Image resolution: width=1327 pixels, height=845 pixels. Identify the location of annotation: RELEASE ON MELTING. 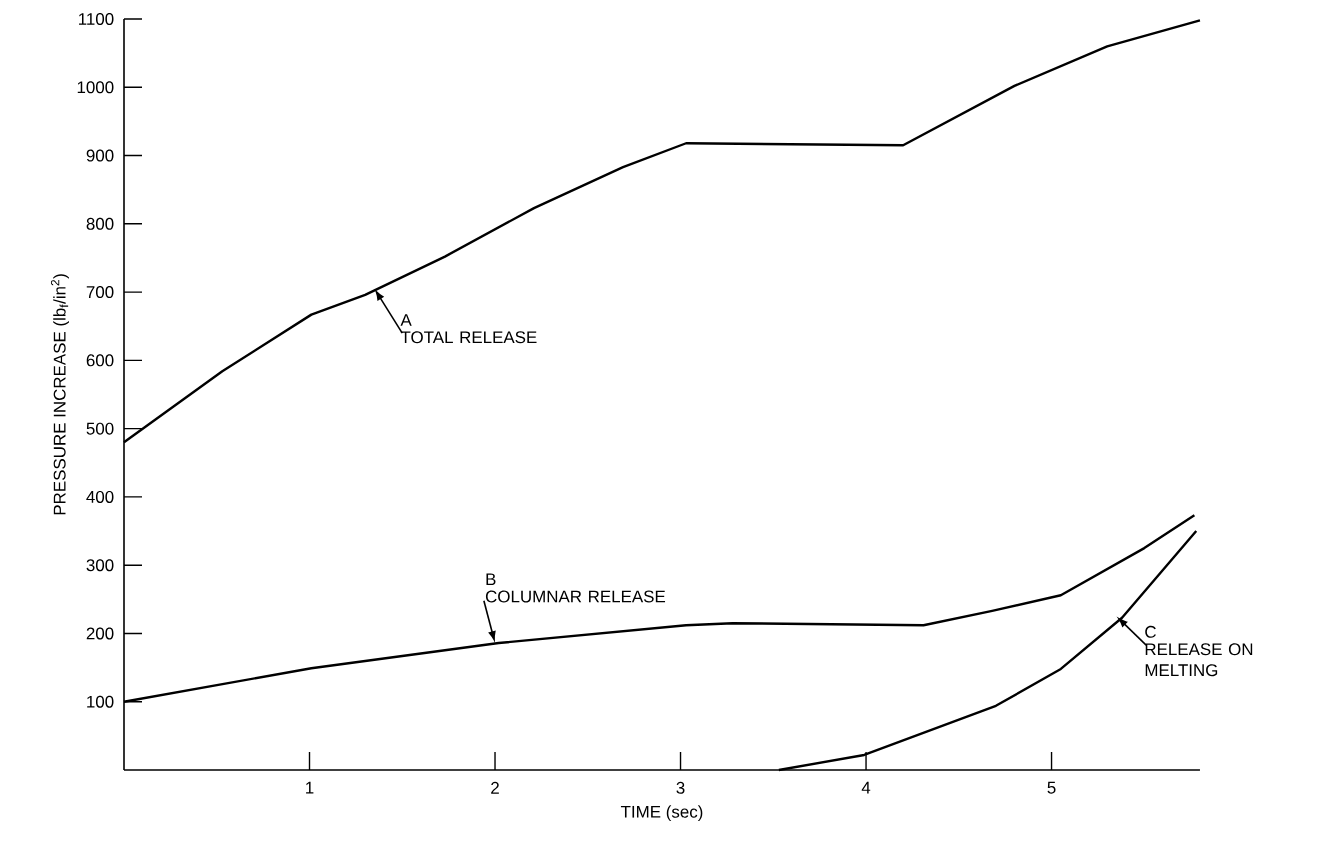
(1199, 660).